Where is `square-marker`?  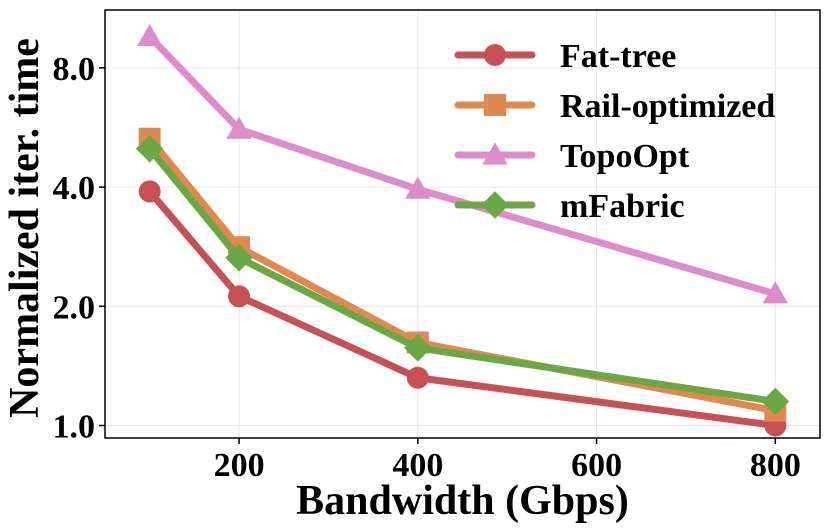
square-marker is located at coordinates (495, 105).